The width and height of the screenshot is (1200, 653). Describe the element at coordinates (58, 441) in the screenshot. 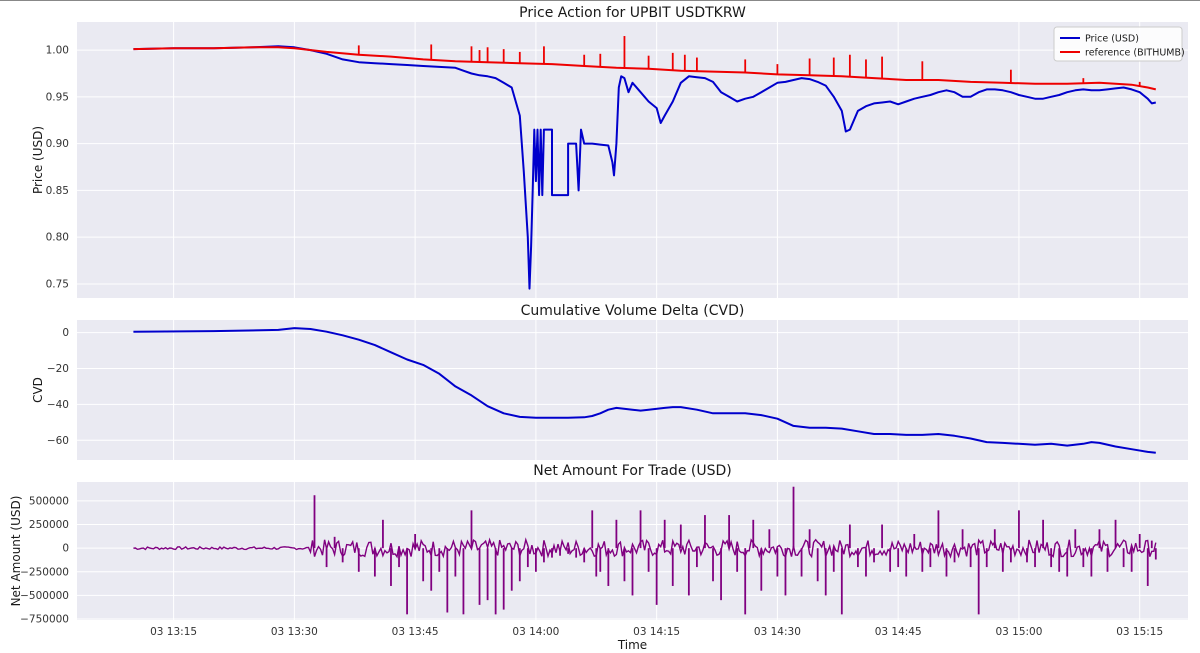

I see `y-tick-label-2-3: −60` at that location.